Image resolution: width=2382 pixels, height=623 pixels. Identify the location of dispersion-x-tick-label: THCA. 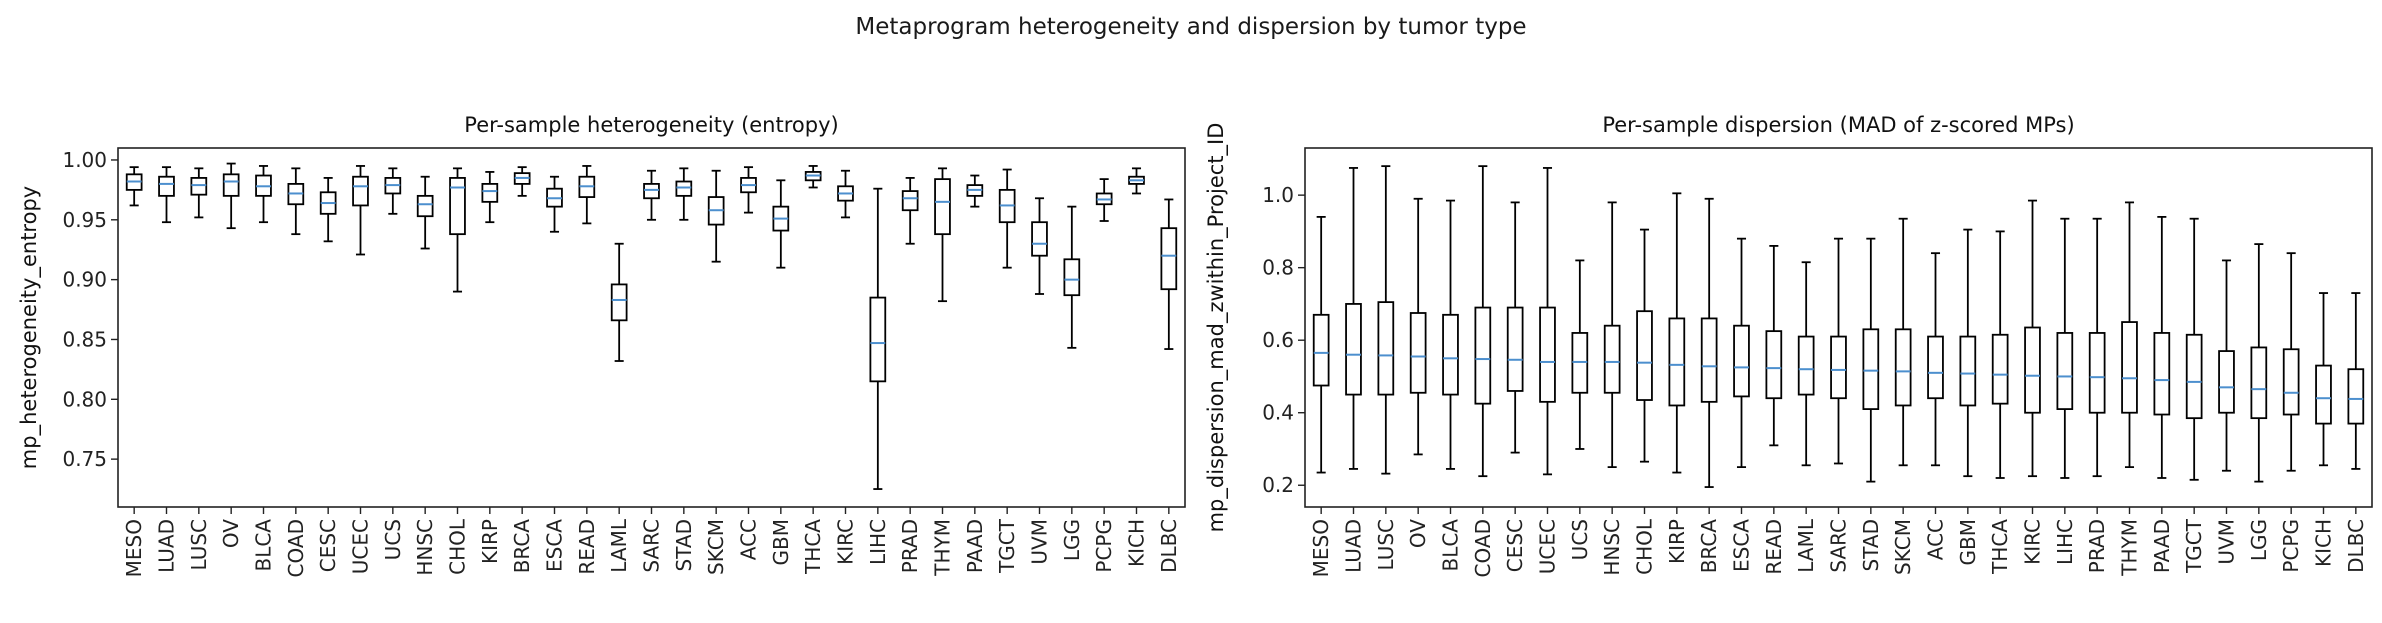
(2000, 547).